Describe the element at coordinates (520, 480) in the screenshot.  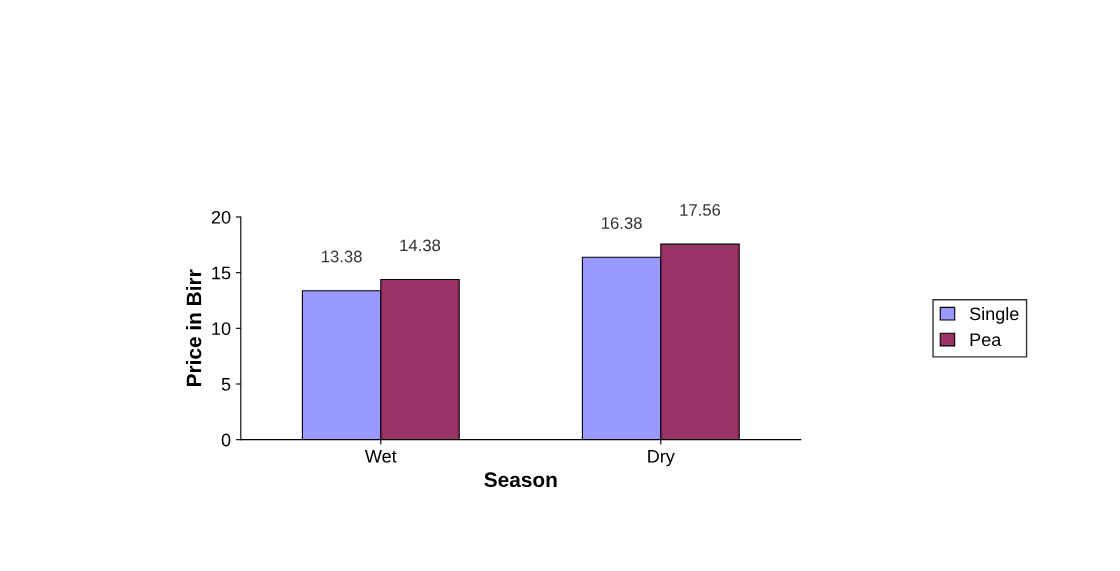
I see `x-axis-title: Season` at that location.